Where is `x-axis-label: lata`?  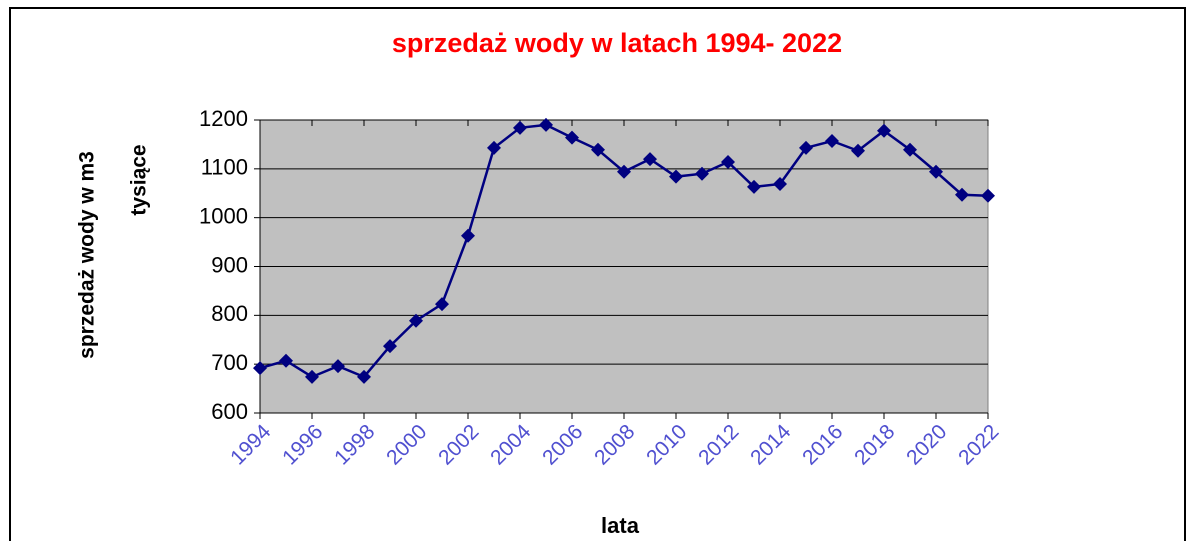 x-axis-label: lata is located at coordinates (620, 525).